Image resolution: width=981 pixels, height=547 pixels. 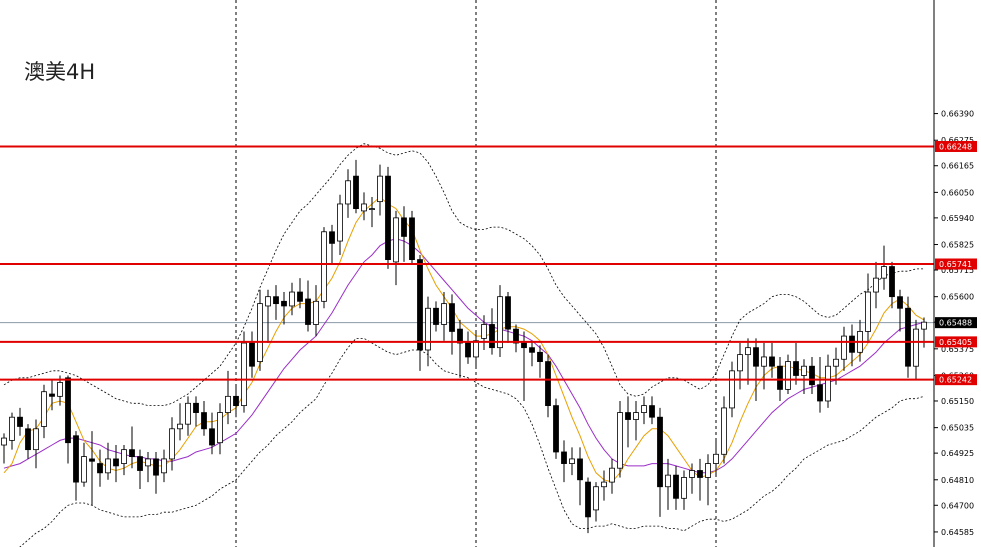 I want to click on level-tag-label: 0.65405, so click(x=955, y=342).